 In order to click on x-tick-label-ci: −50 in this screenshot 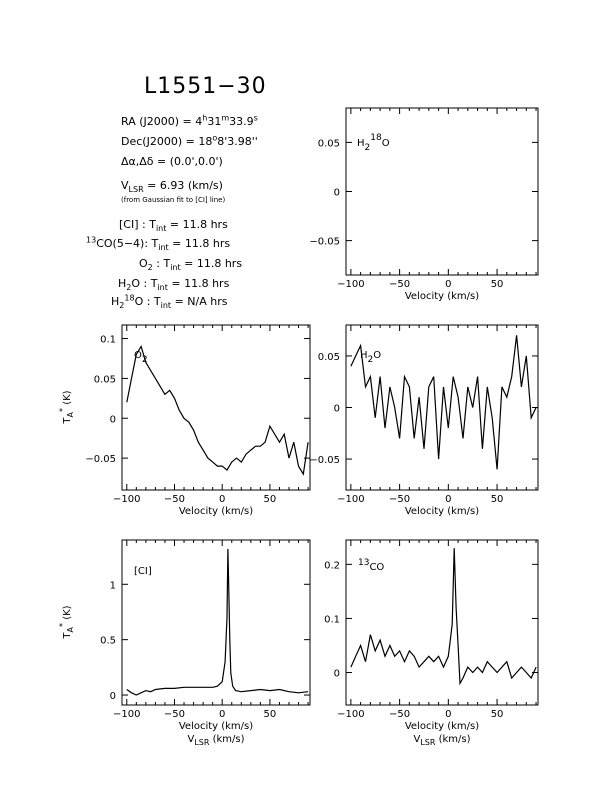, I will do `click(174, 714)`.